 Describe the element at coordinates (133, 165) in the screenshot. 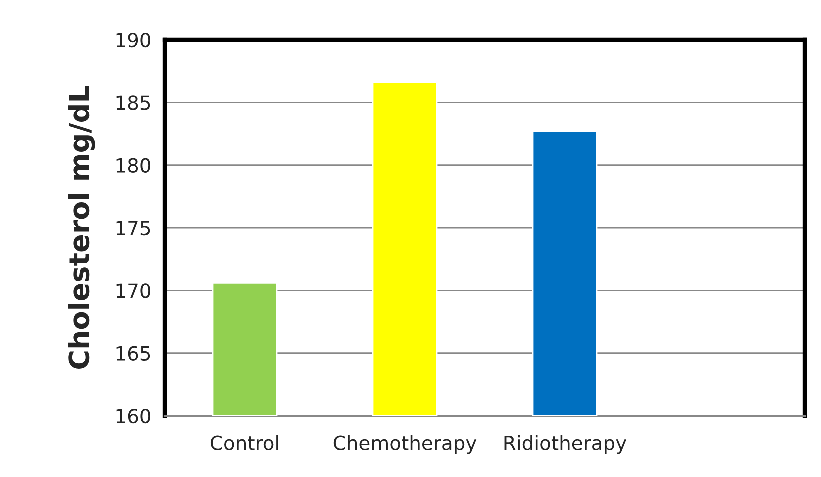

I see `y-tick-label: 180` at that location.